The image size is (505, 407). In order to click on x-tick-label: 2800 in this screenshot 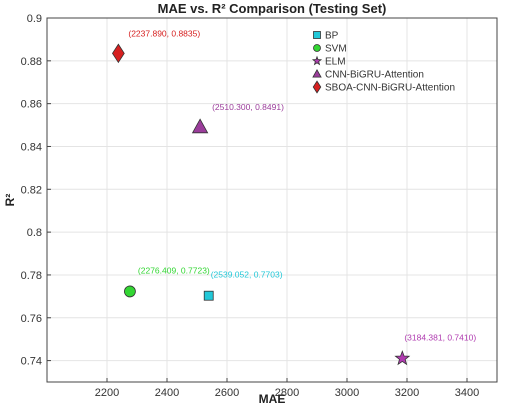, I will do `click(287, 393)`.